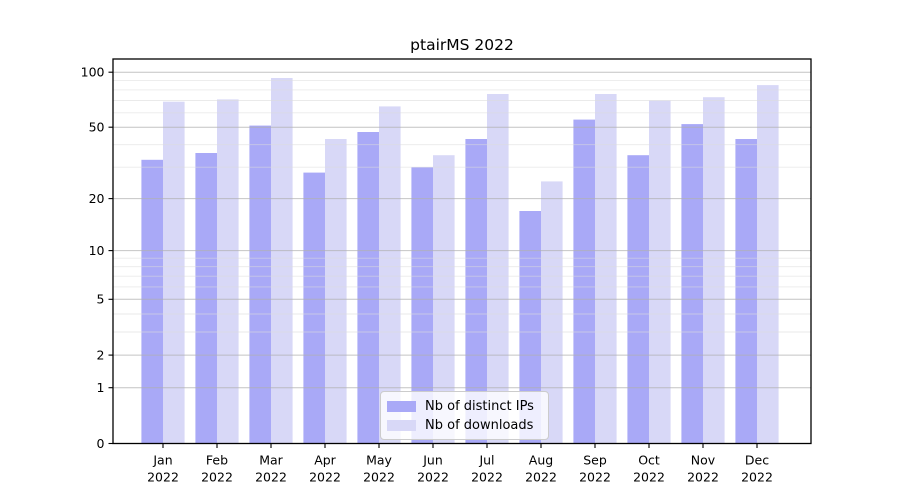 Image resolution: width=900 pixels, height=500 pixels. I want to click on legend-item-downloads: Nb of downloads, so click(460, 425).